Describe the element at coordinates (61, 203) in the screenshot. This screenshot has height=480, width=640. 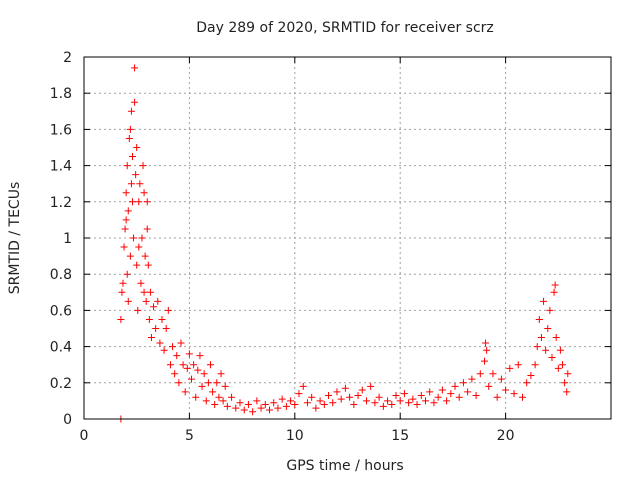
I see `y-tick-label: 1.2` at that location.